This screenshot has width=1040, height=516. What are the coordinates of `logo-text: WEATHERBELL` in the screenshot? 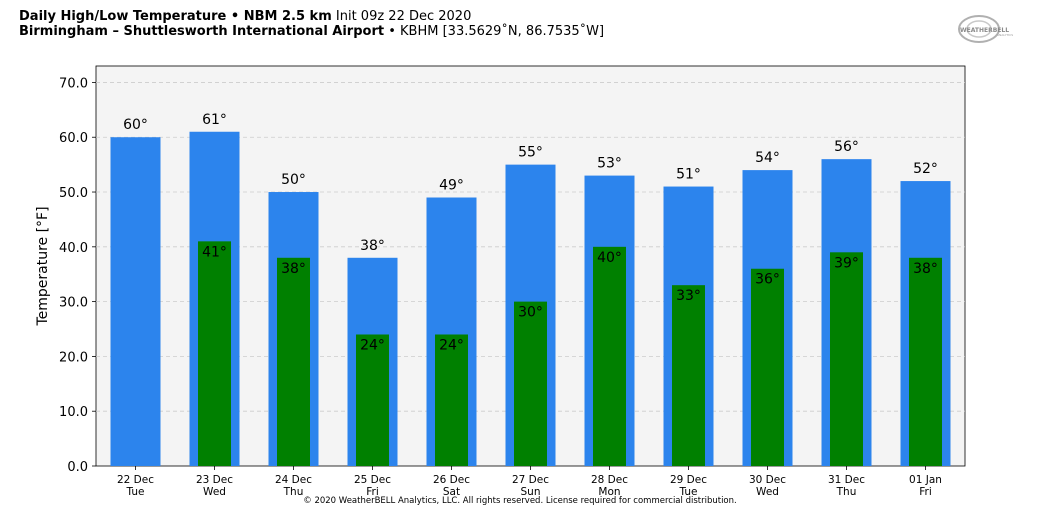 It's located at (984, 30).